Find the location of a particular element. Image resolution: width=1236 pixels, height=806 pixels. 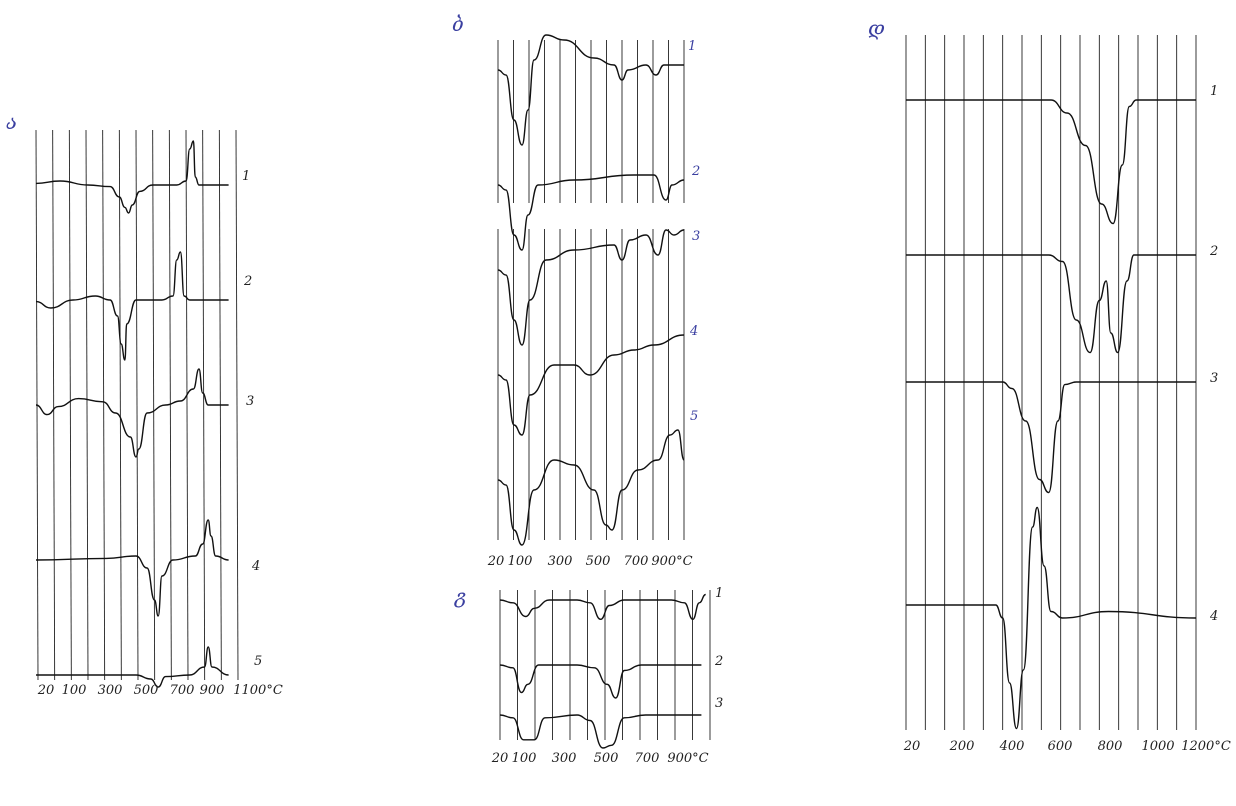

panel-c-curve-label-2: 2 is located at coordinates (718, 661).